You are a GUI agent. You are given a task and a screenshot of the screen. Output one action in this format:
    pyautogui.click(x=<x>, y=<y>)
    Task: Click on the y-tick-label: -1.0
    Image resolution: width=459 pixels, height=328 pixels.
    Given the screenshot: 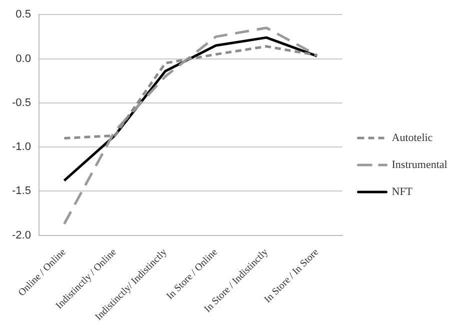 What is the action you would take?
    pyautogui.click(x=21, y=147)
    